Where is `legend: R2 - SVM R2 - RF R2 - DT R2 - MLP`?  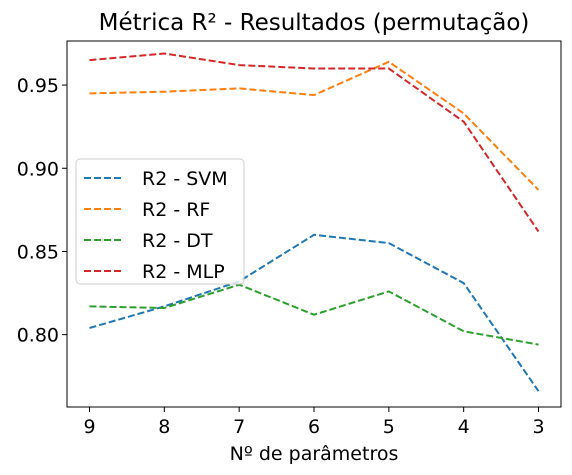
legend: R2 - SVM R2 - RF R2 - DT R2 - MLP is located at coordinates (160, 221).